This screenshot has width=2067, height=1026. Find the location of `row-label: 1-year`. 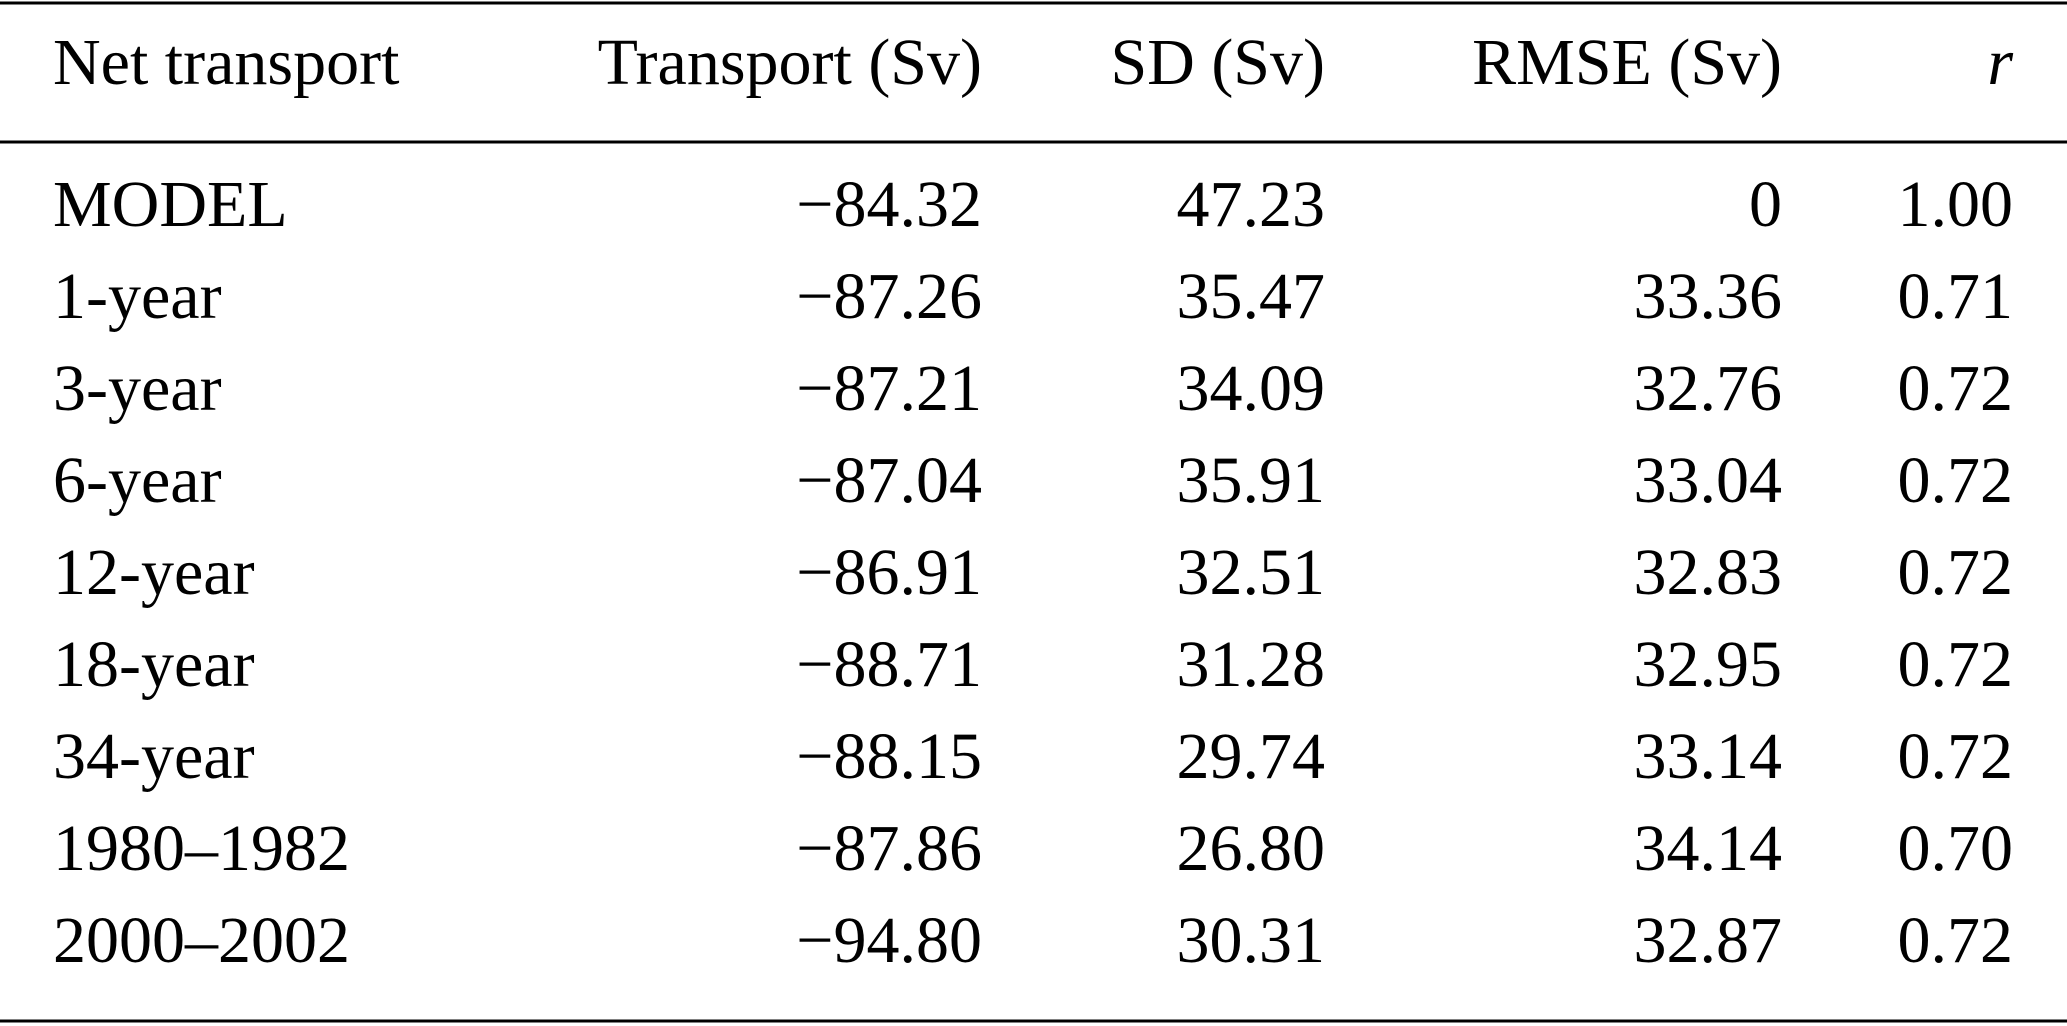

row-label: 1-year is located at coordinates (137, 296).